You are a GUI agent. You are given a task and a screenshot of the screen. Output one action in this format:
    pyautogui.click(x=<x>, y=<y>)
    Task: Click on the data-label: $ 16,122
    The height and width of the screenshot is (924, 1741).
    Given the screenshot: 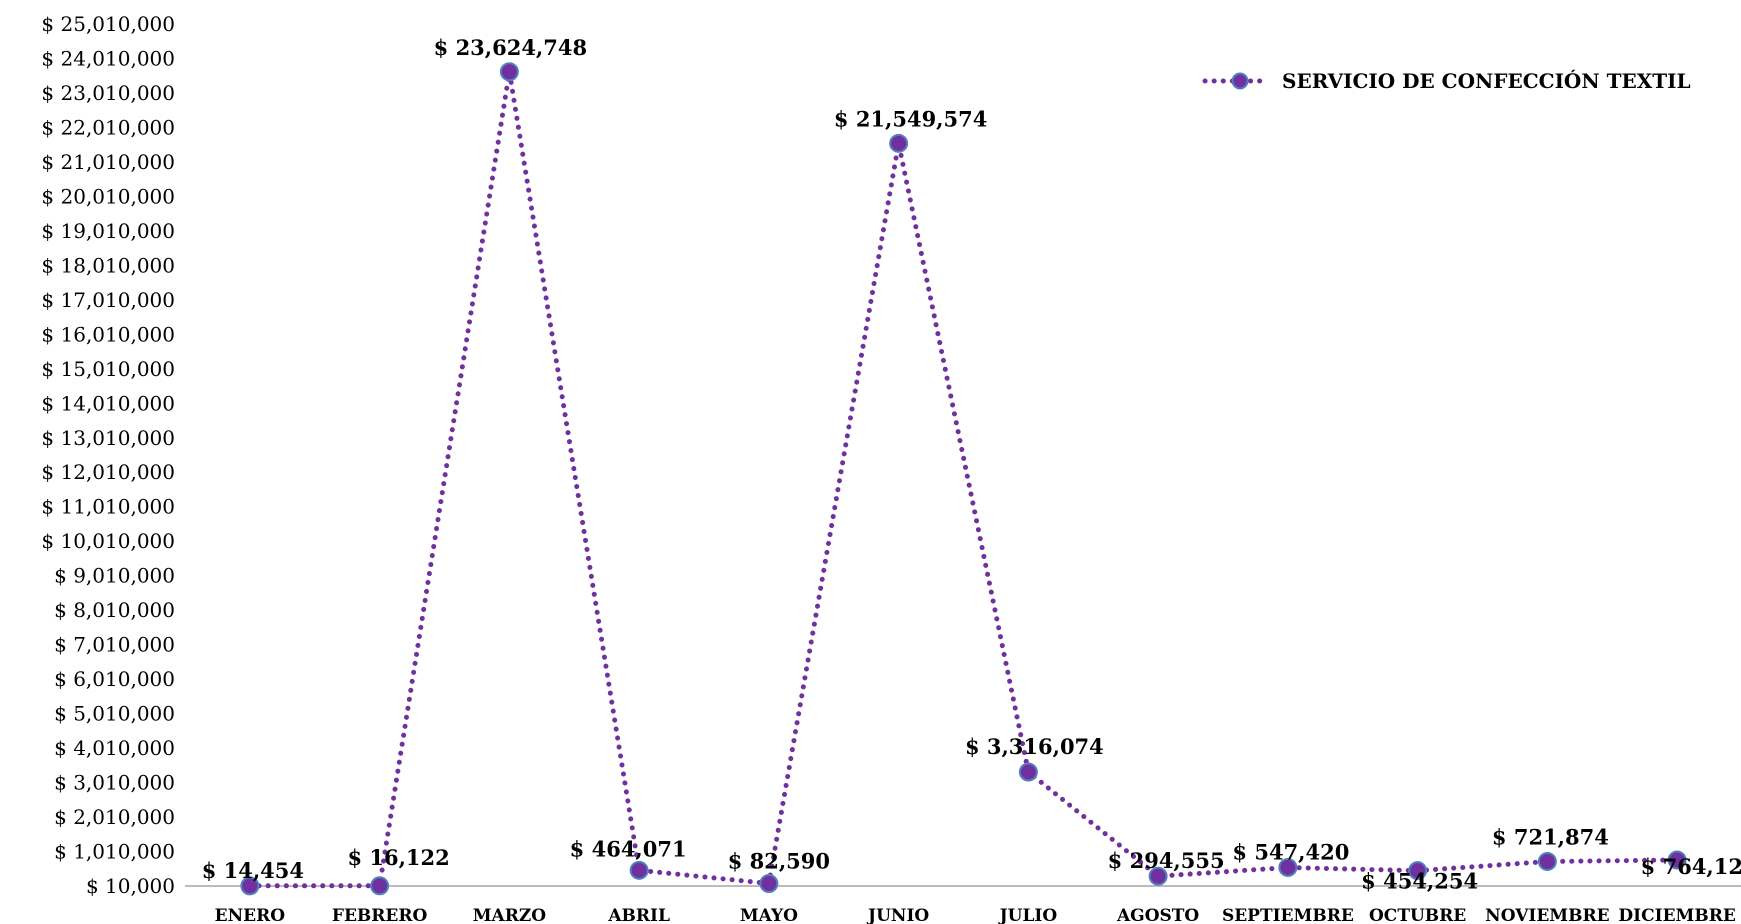 What is the action you would take?
    pyautogui.click(x=398, y=857)
    